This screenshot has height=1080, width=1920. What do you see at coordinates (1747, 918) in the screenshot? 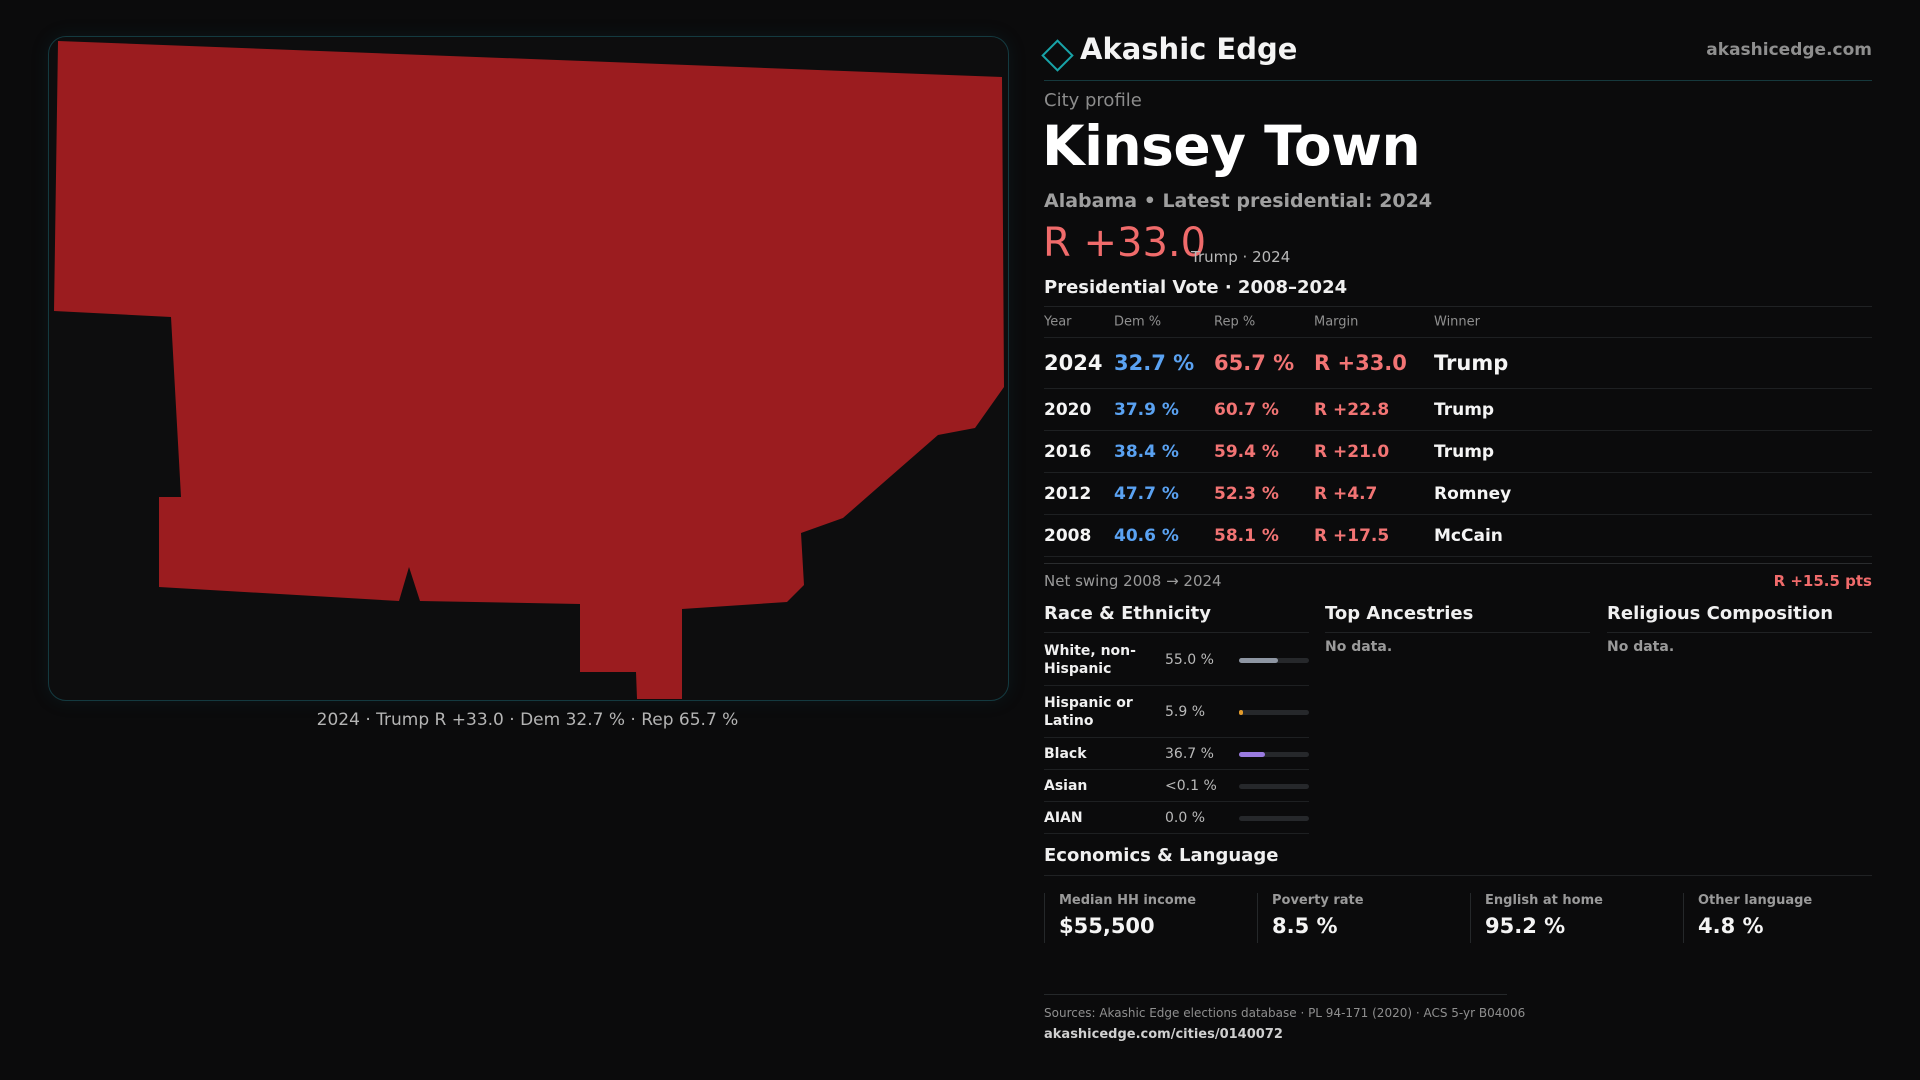
I see `stat-other-language: Other language 4.8 %` at bounding box center [1747, 918].